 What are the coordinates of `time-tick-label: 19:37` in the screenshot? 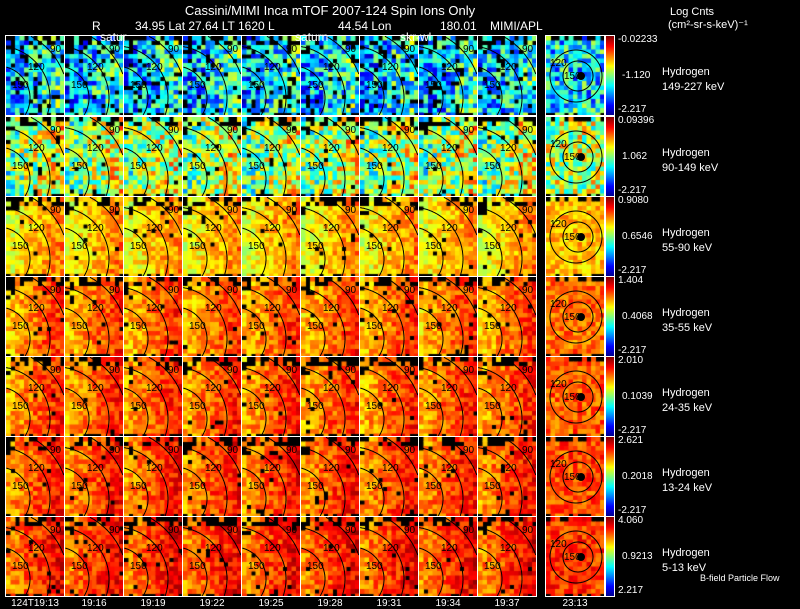 It's located at (507, 603).